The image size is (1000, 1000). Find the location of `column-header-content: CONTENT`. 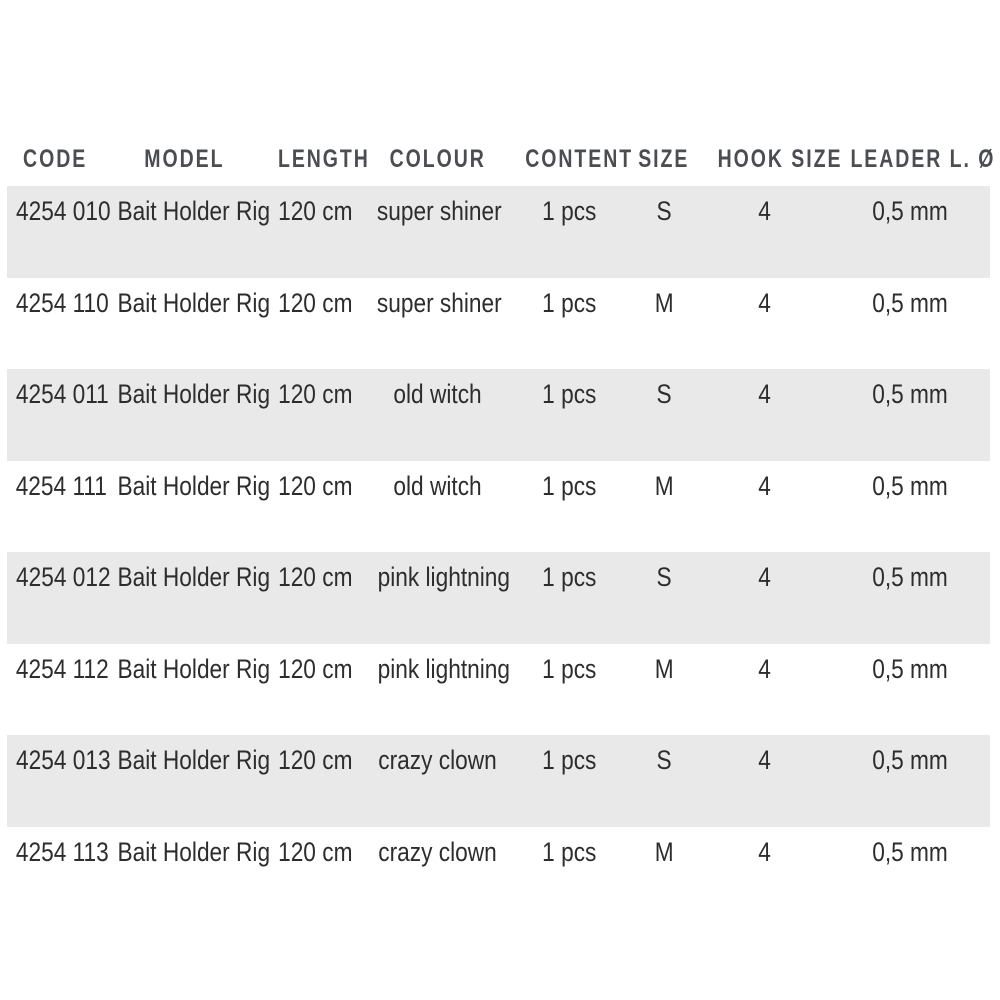

column-header-content: CONTENT is located at coordinates (570, 159).